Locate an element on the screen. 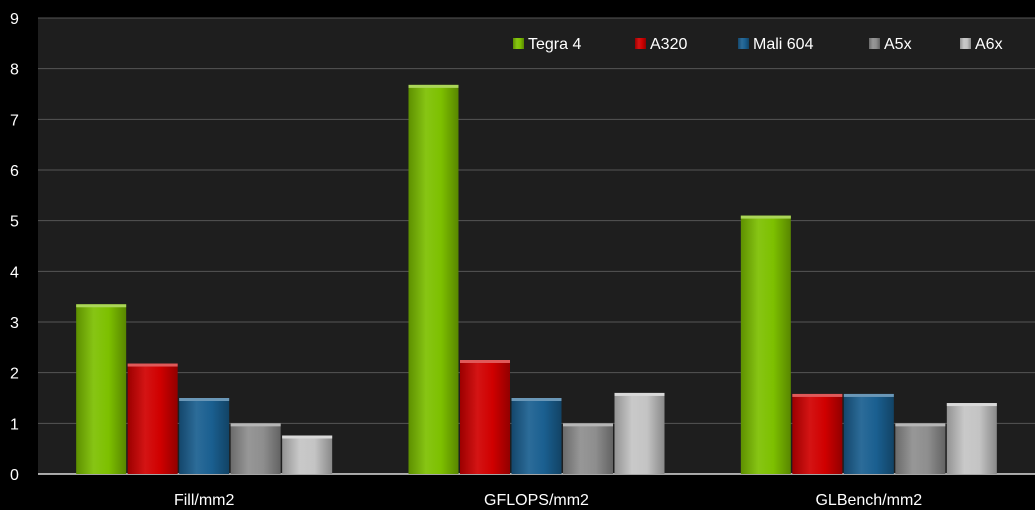 The width and height of the screenshot is (1035, 510). y-tick-label: 4 is located at coordinates (14, 272).